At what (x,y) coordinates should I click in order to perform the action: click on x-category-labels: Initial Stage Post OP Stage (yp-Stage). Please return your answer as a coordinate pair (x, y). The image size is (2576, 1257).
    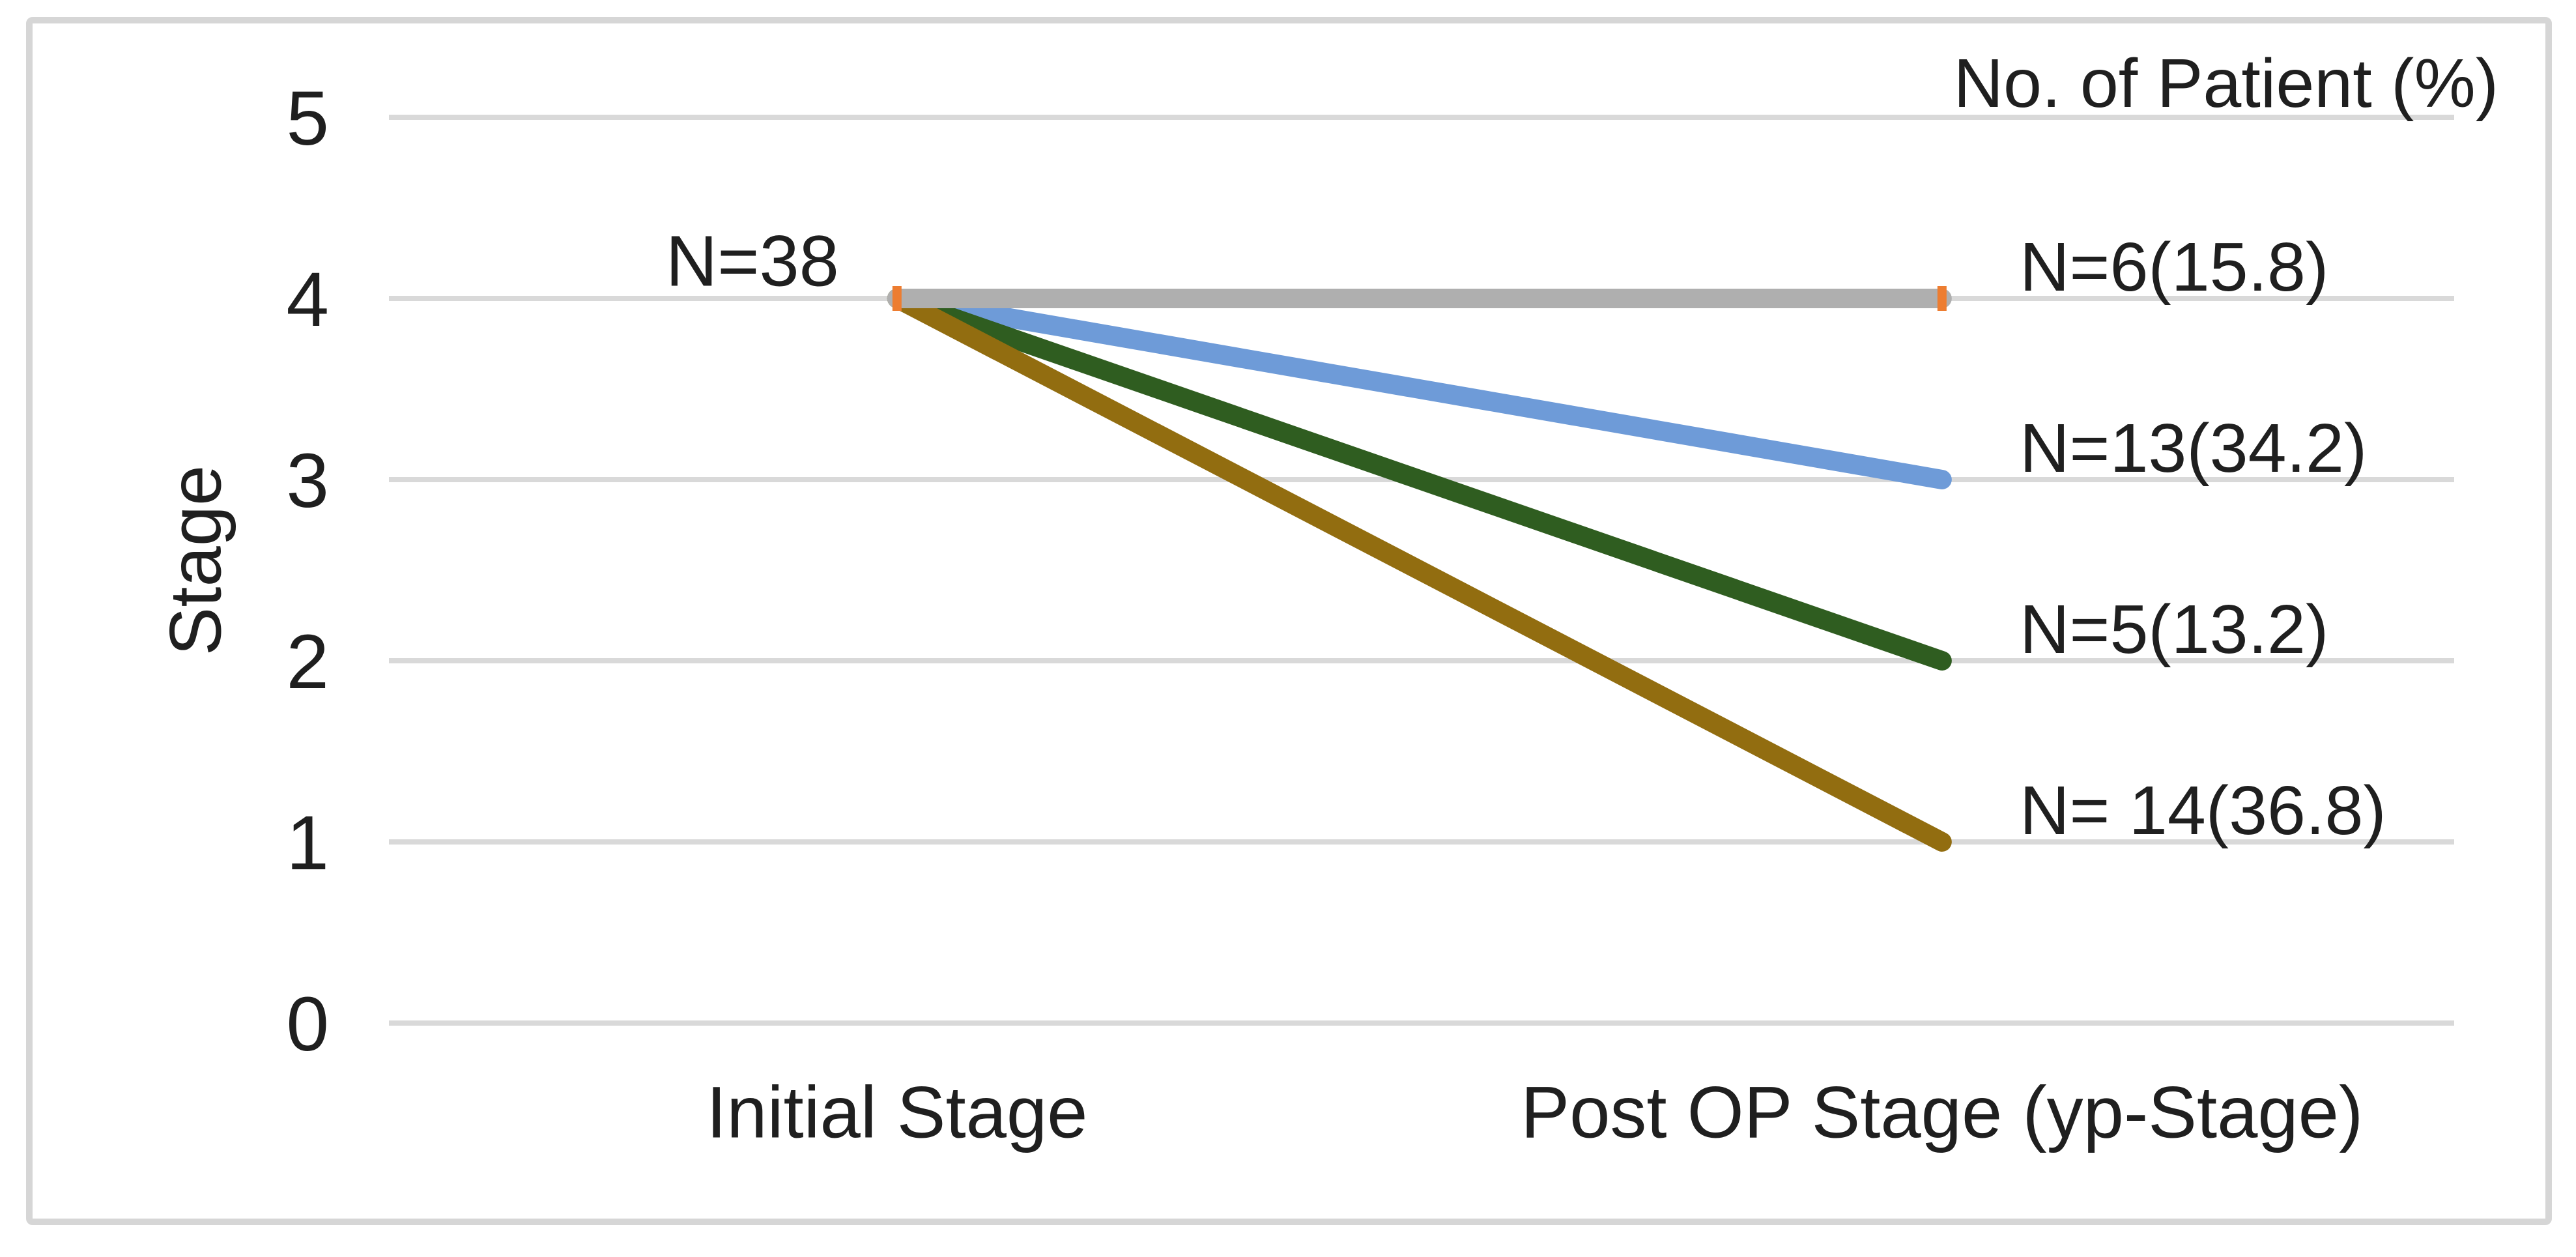
    Looking at the image, I should click on (1534, 1112).